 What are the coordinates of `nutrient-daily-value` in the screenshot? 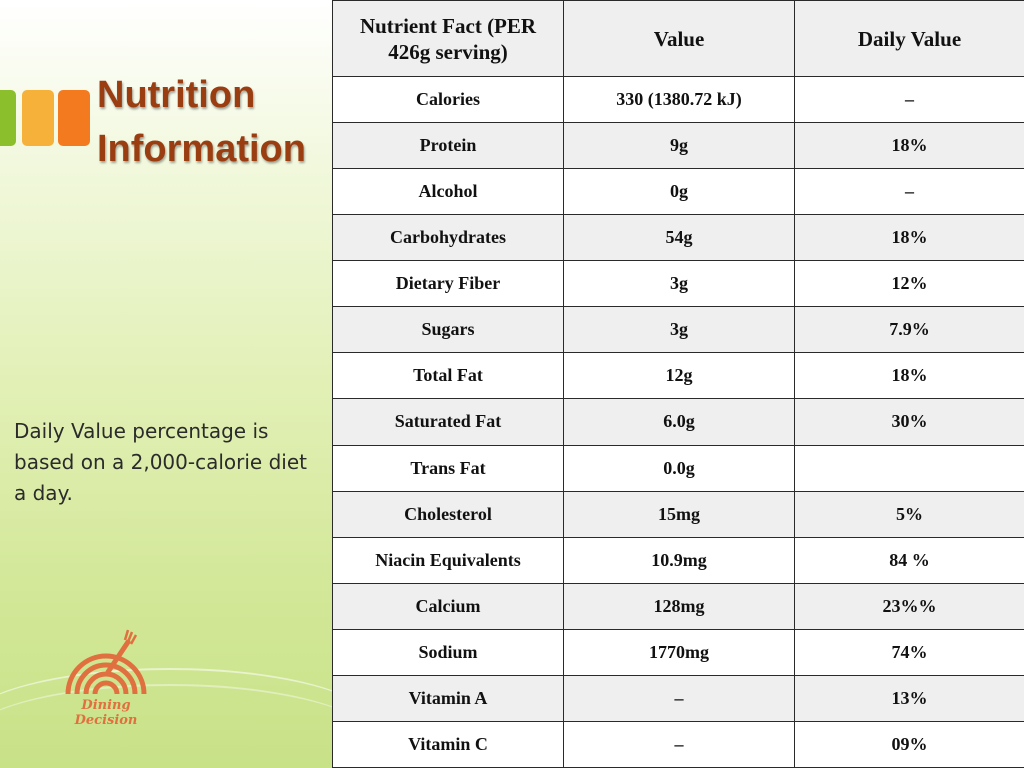 It's located at (909, 468).